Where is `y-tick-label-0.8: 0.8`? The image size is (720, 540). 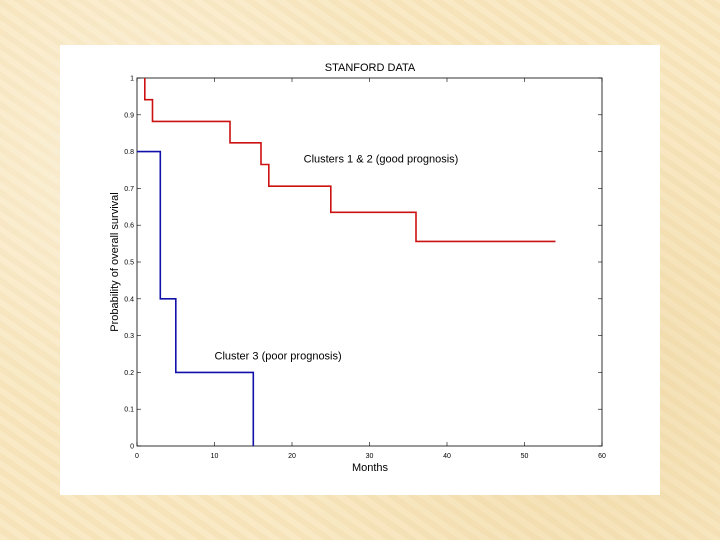 y-tick-label-0.8: 0.8 is located at coordinates (129, 152).